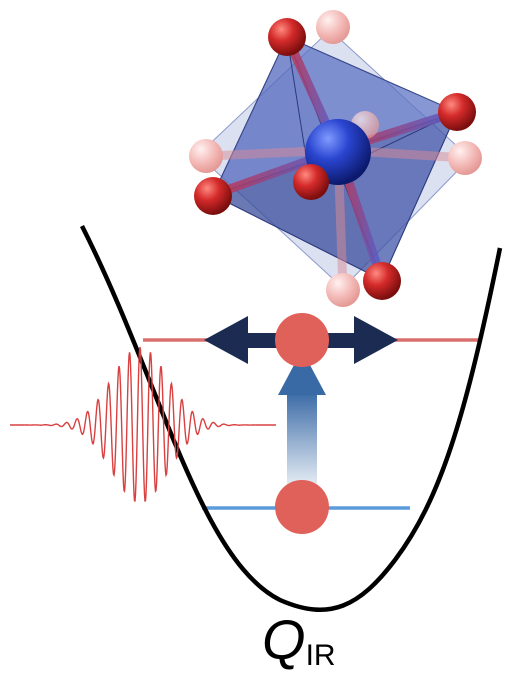  I want to click on axis-label: QIR, so click(299, 641).